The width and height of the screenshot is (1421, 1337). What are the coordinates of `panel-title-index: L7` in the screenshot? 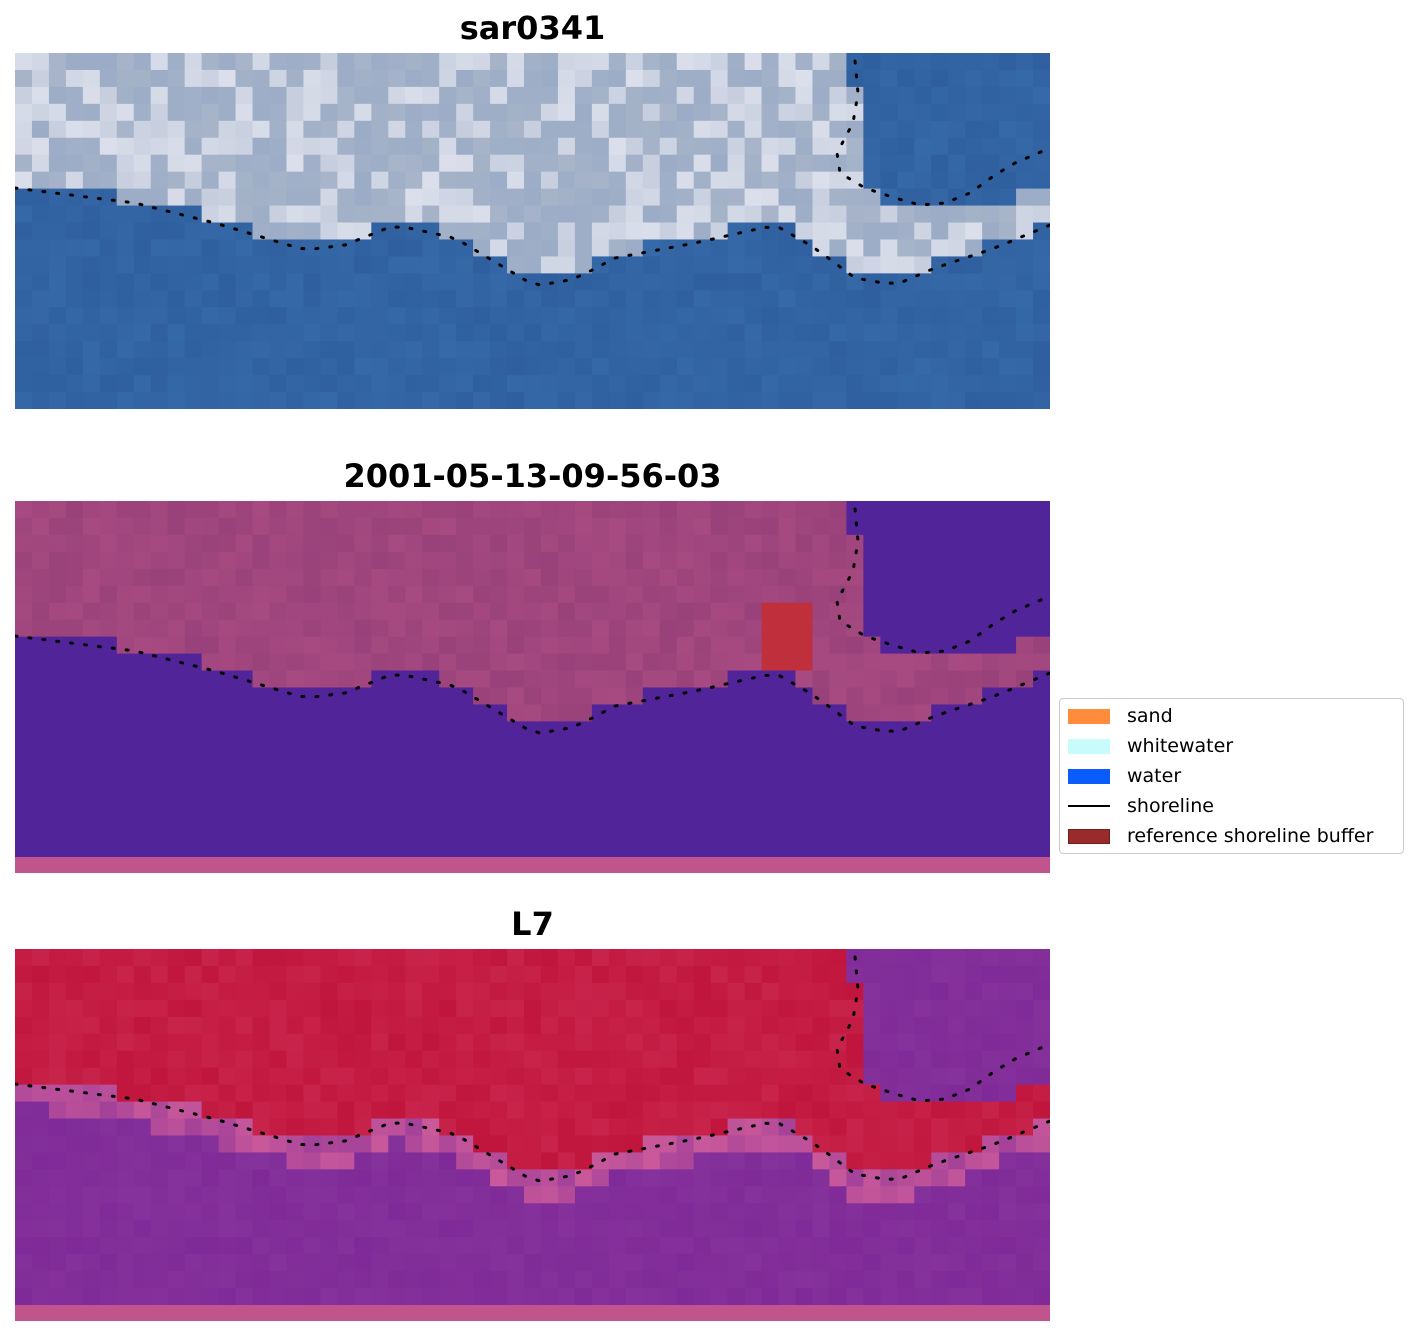 It's located at (532, 924).